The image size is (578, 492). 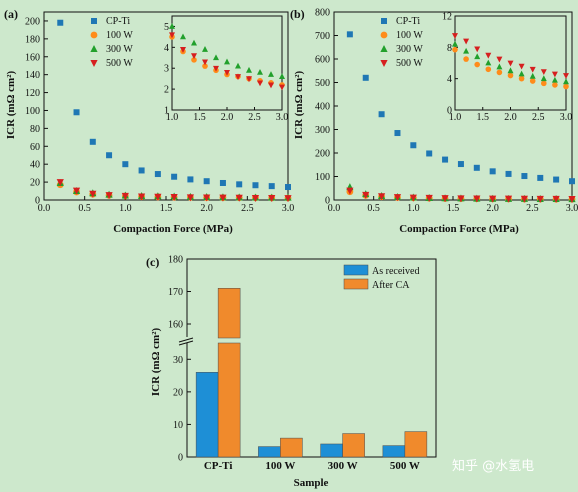 I want to click on panel-c-ytick-label: 160, so click(x=175, y=325).